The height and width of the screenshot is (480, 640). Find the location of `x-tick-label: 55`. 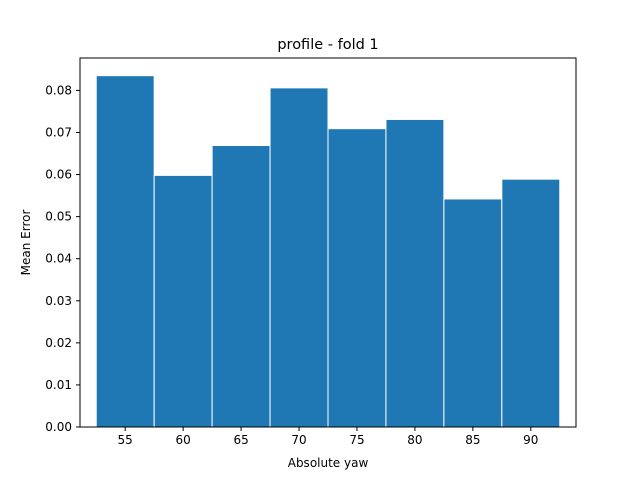

x-tick-label: 55 is located at coordinates (125, 440).